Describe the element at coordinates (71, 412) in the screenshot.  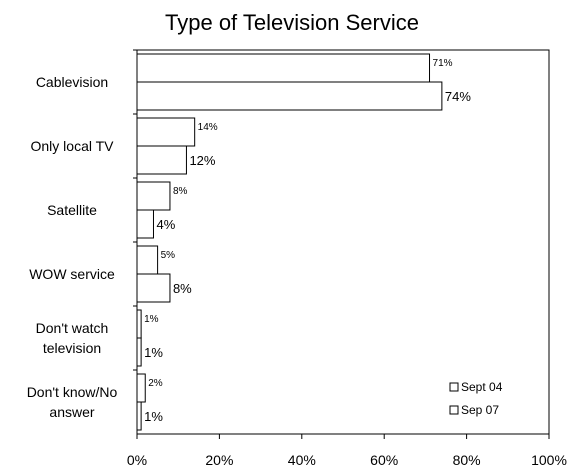
I see `category-label-line: answer` at that location.